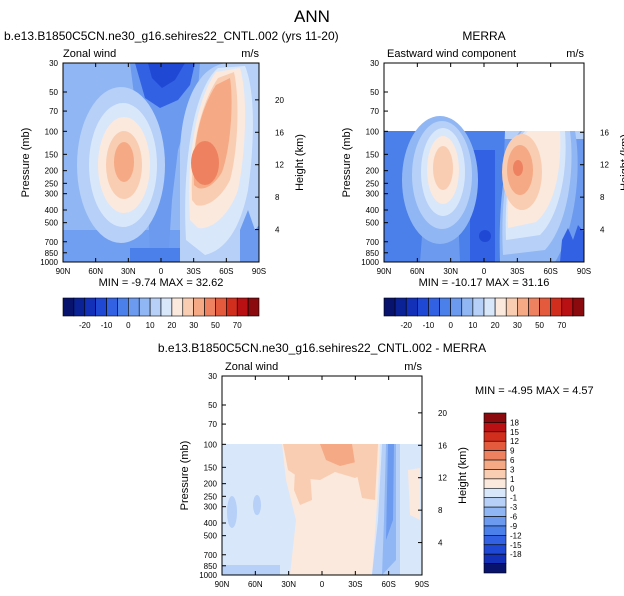 The height and width of the screenshot is (596, 624). What do you see at coordinates (422, 584) in the screenshot?
I see `x-tick-label: 90S` at bounding box center [422, 584].